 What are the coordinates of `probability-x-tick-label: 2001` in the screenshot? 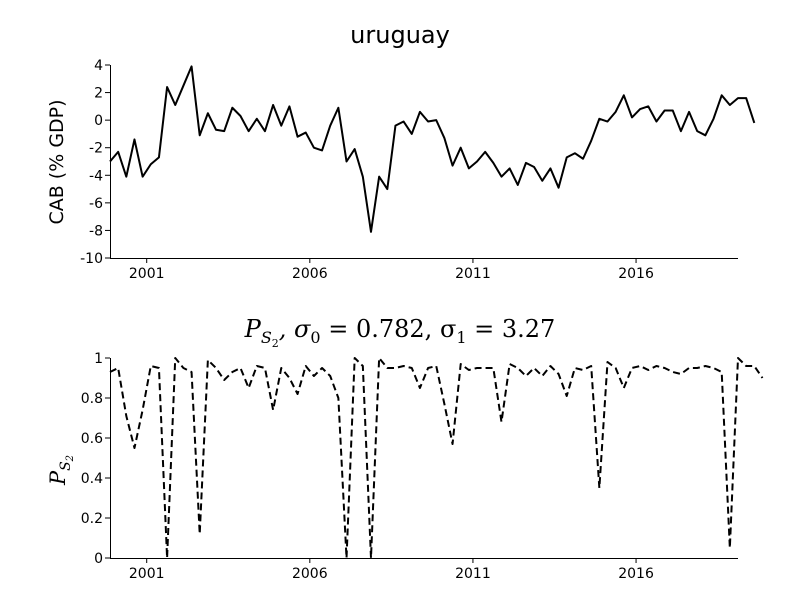 It's located at (147, 574).